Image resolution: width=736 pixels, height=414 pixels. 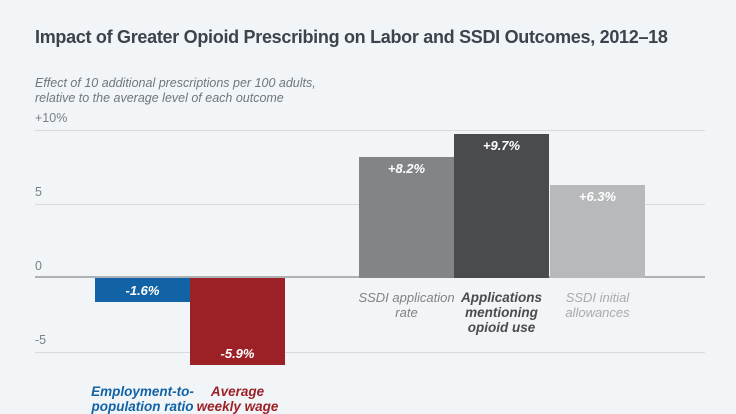 I want to click on bar-category-label: SSDI initial allowances, so click(x=598, y=305).